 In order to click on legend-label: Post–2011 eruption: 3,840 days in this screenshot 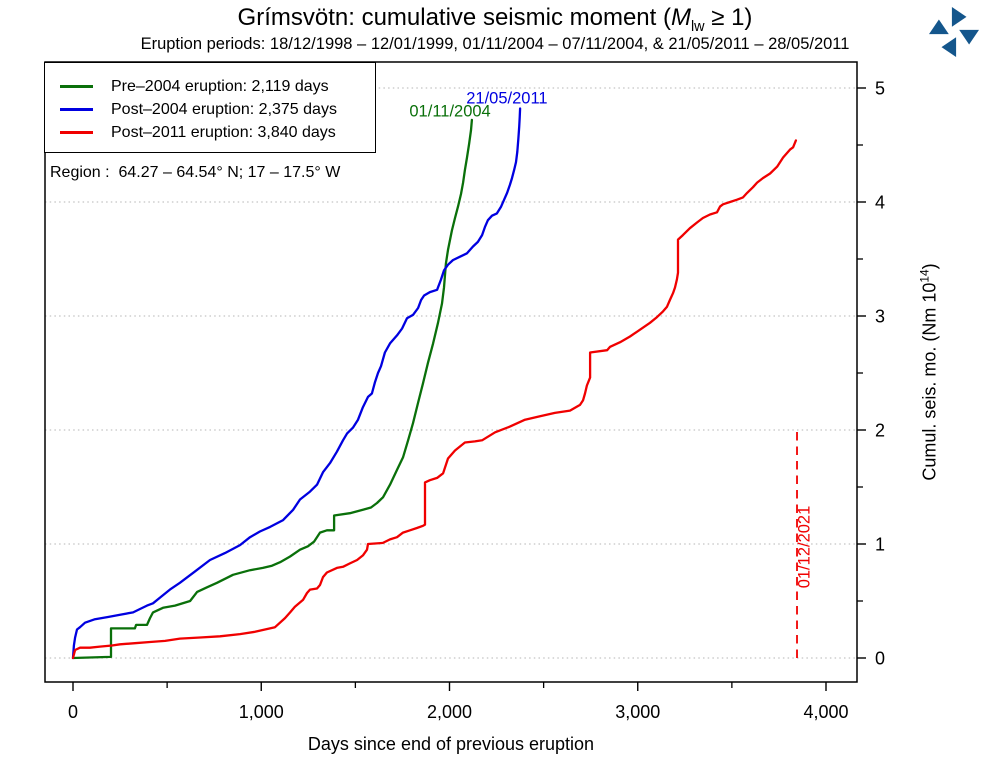, I will do `click(223, 132)`.